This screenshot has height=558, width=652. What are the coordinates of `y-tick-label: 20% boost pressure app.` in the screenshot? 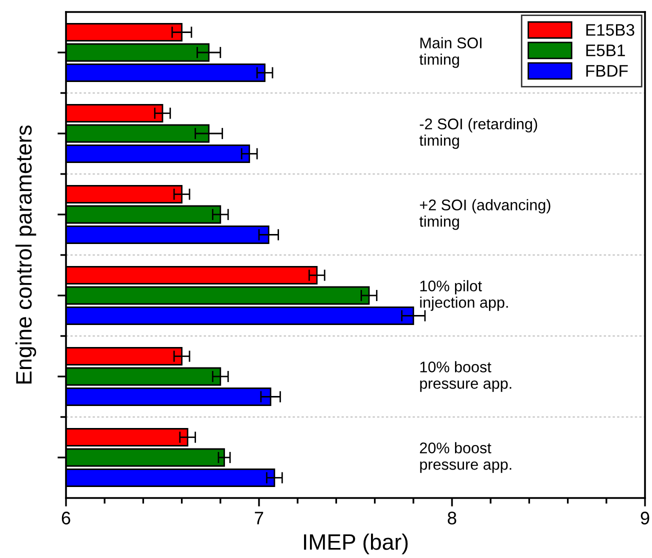 It's located at (466, 457).